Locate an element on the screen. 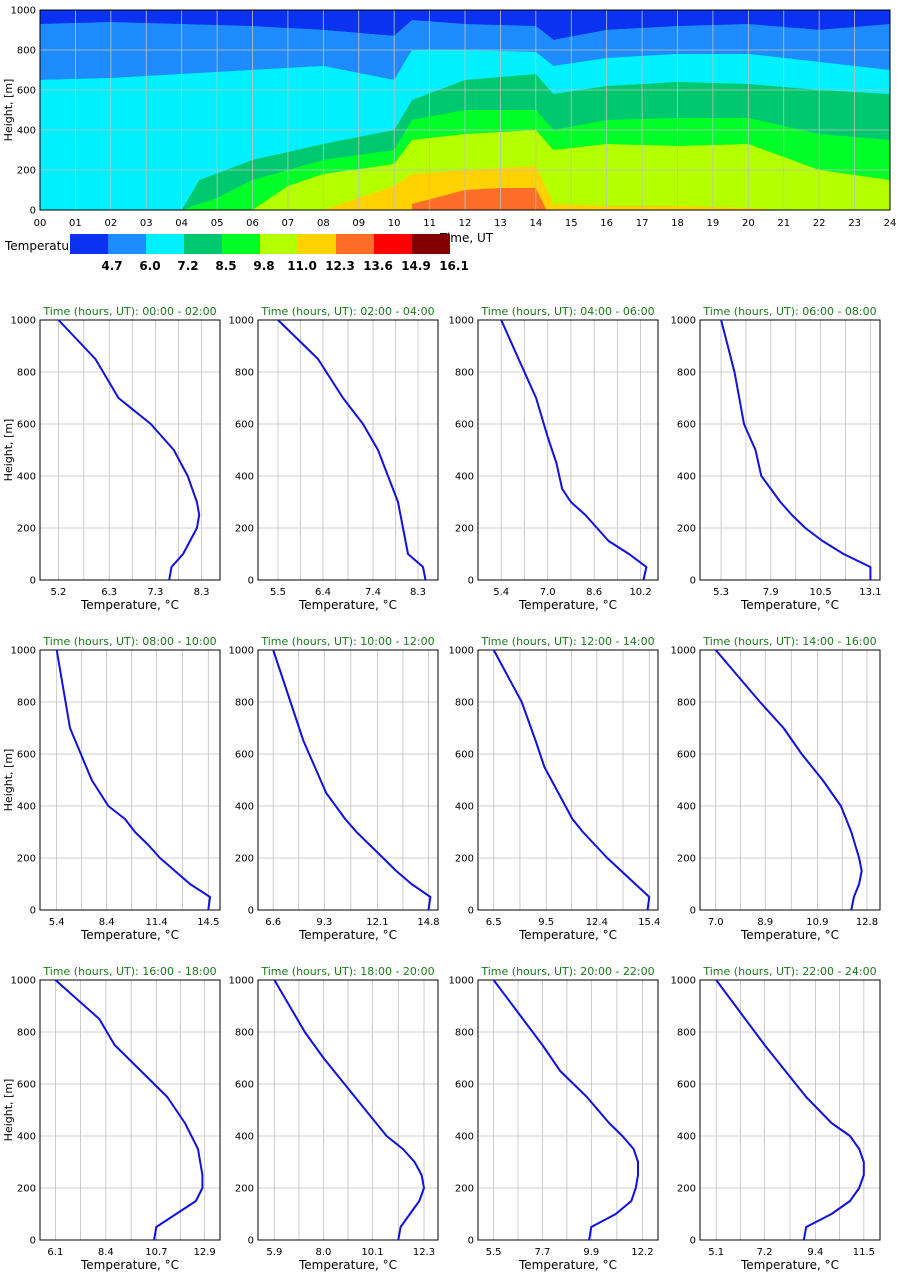  profile-xtick-label: 10.7 is located at coordinates (156, 1252).